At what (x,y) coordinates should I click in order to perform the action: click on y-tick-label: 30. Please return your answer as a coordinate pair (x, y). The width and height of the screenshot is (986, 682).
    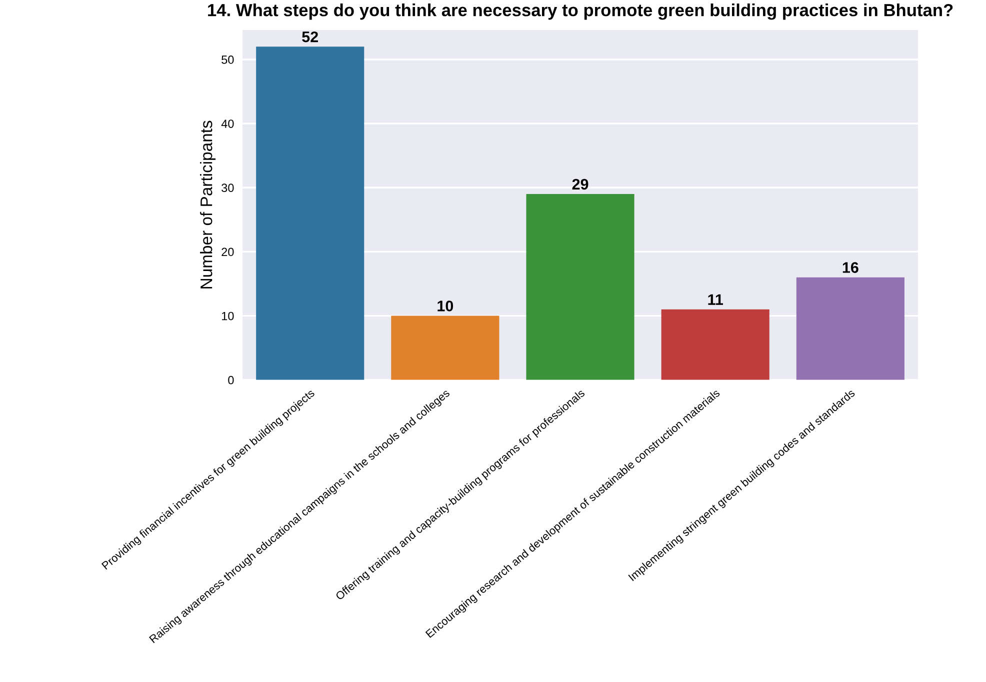
    Looking at the image, I should click on (228, 188).